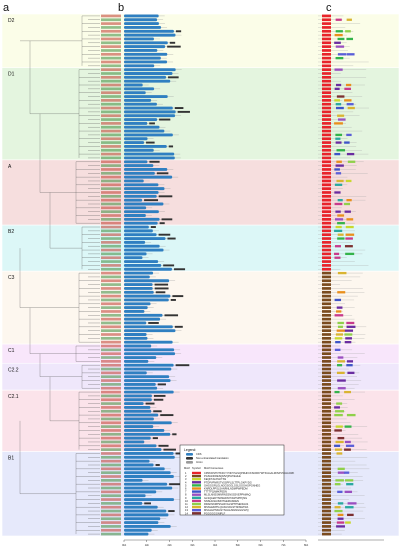 The image size is (401, 550). I want to click on clade-label: D1, so click(11, 75).